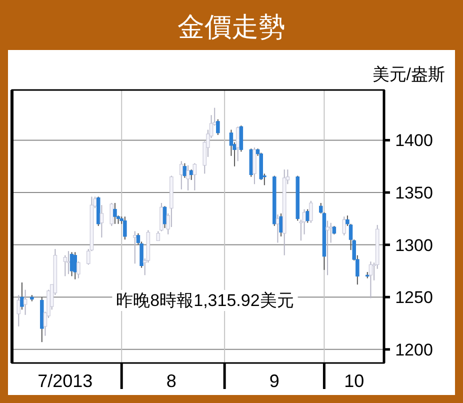 The width and height of the screenshot is (463, 403). Describe the element at coordinates (354, 381) in the screenshot. I see `x-tick-label: 10` at that location.